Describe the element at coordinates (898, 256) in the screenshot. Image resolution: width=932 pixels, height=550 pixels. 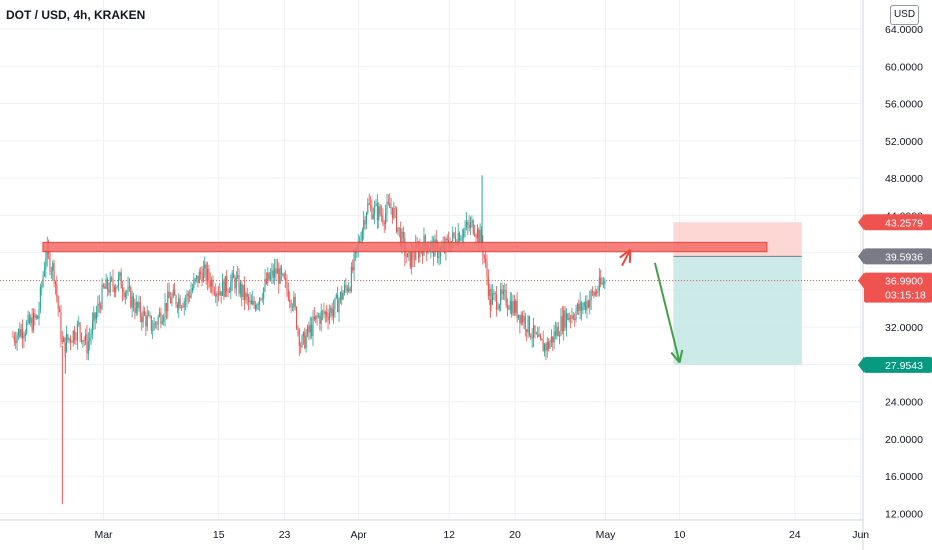
I see `entry-price-tag` at that location.